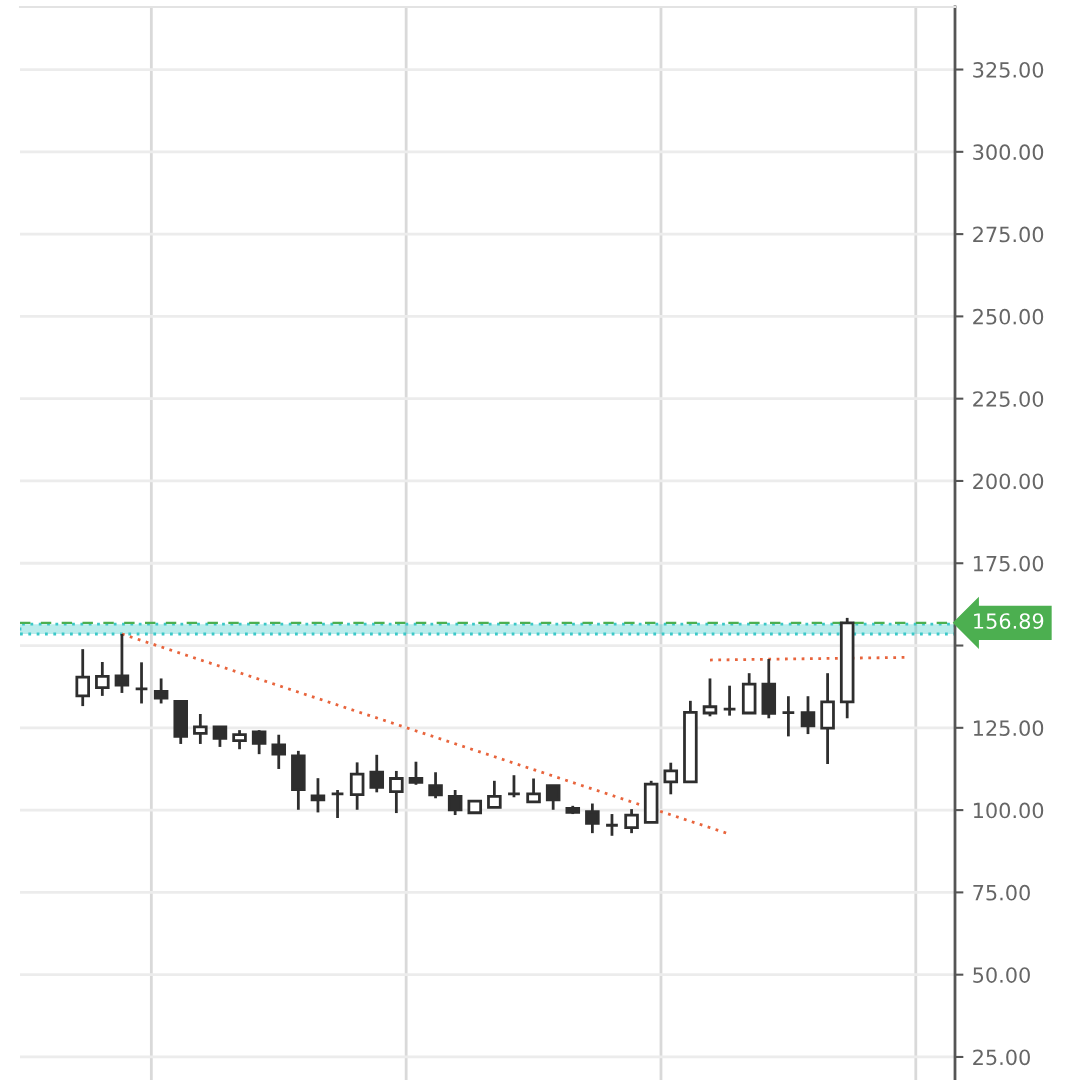 The width and height of the screenshot is (1080, 1080). What do you see at coordinates (1008, 563) in the screenshot?
I see `y-tick-label: 175.00` at bounding box center [1008, 563].